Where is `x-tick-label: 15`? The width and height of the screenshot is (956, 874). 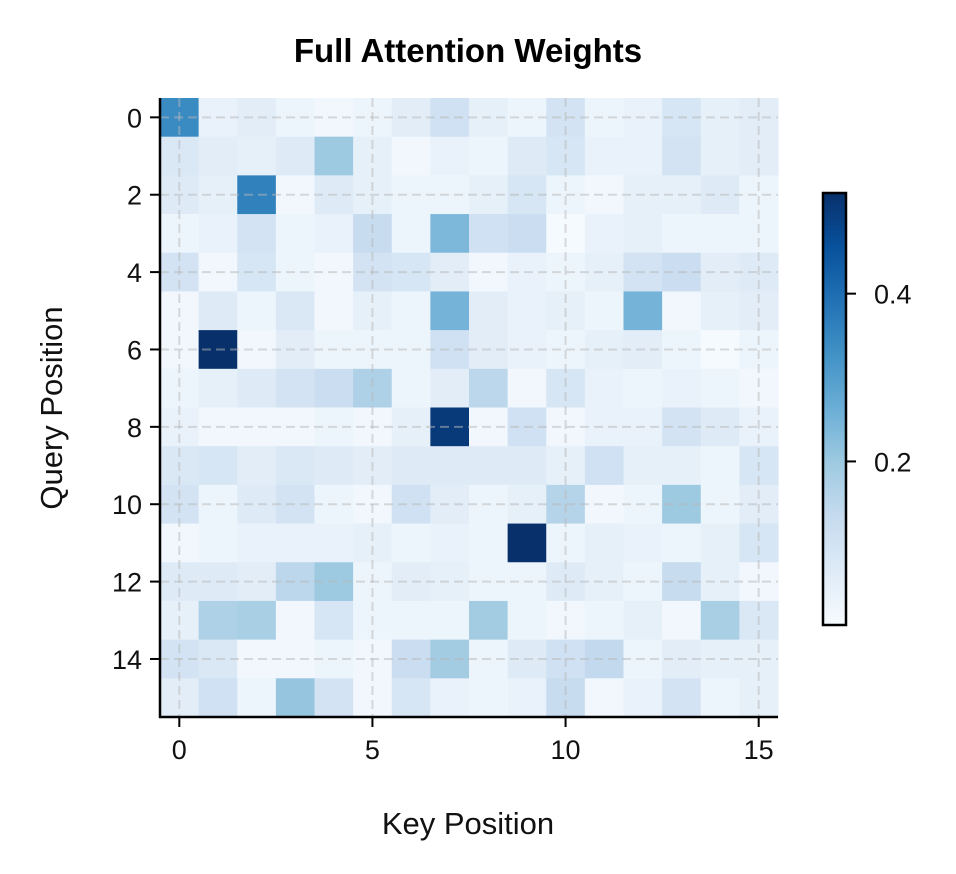
x-tick-label: 15 is located at coordinates (759, 750).